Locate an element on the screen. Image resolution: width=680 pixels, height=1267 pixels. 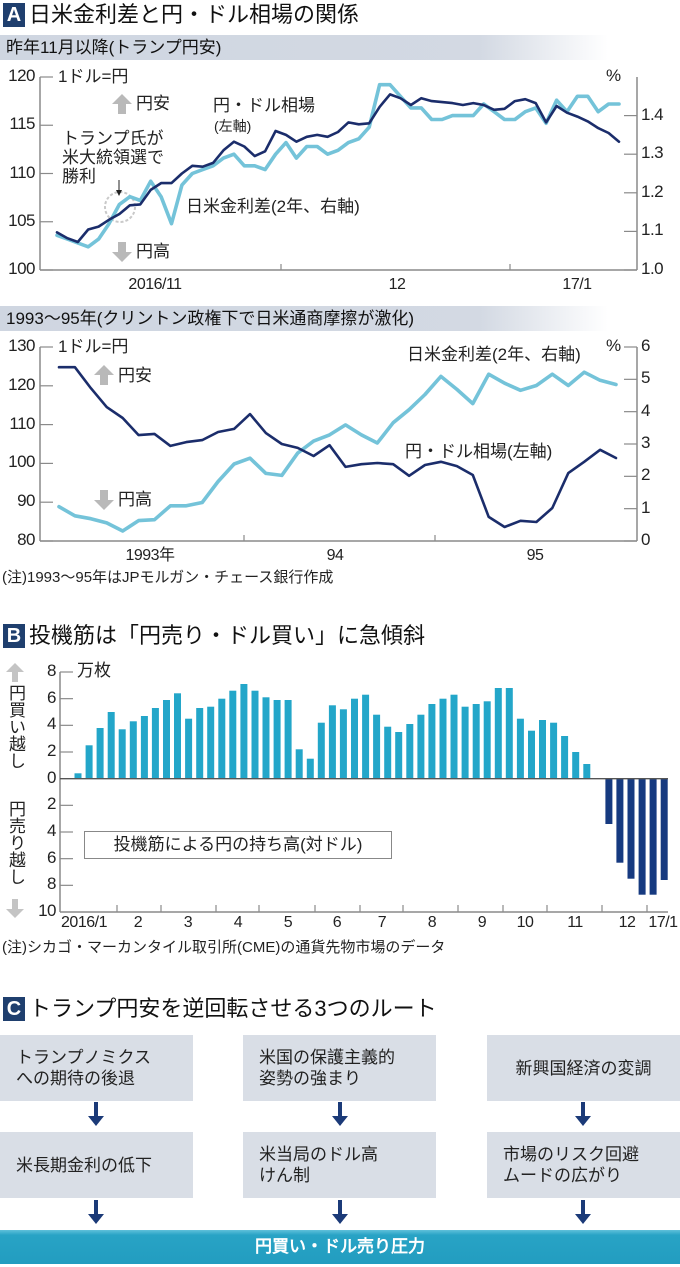
chart2-rate-diff-line is located at coordinates (337, 451).